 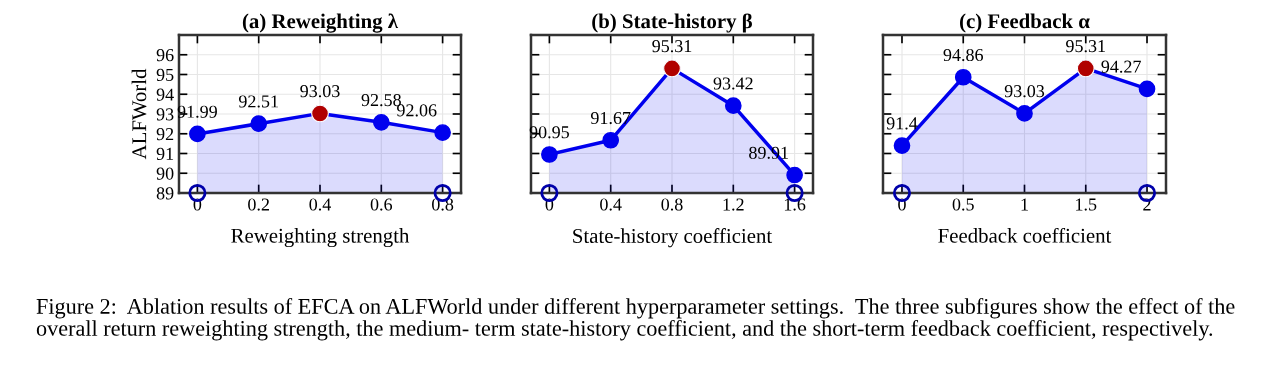 I want to click on y-tick-label: 90, so click(x=165, y=173).